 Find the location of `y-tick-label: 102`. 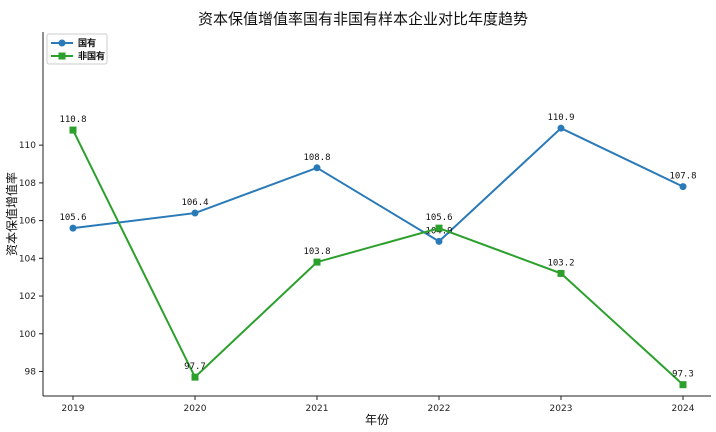

y-tick-label: 102 is located at coordinates (27, 297).